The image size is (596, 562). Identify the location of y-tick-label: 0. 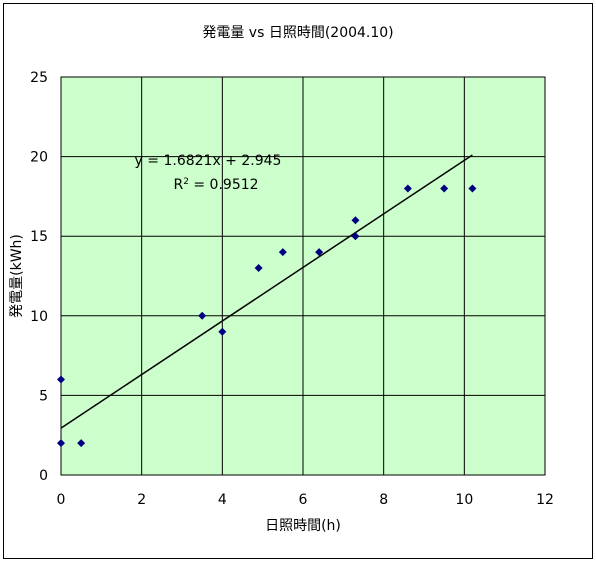
(43, 476).